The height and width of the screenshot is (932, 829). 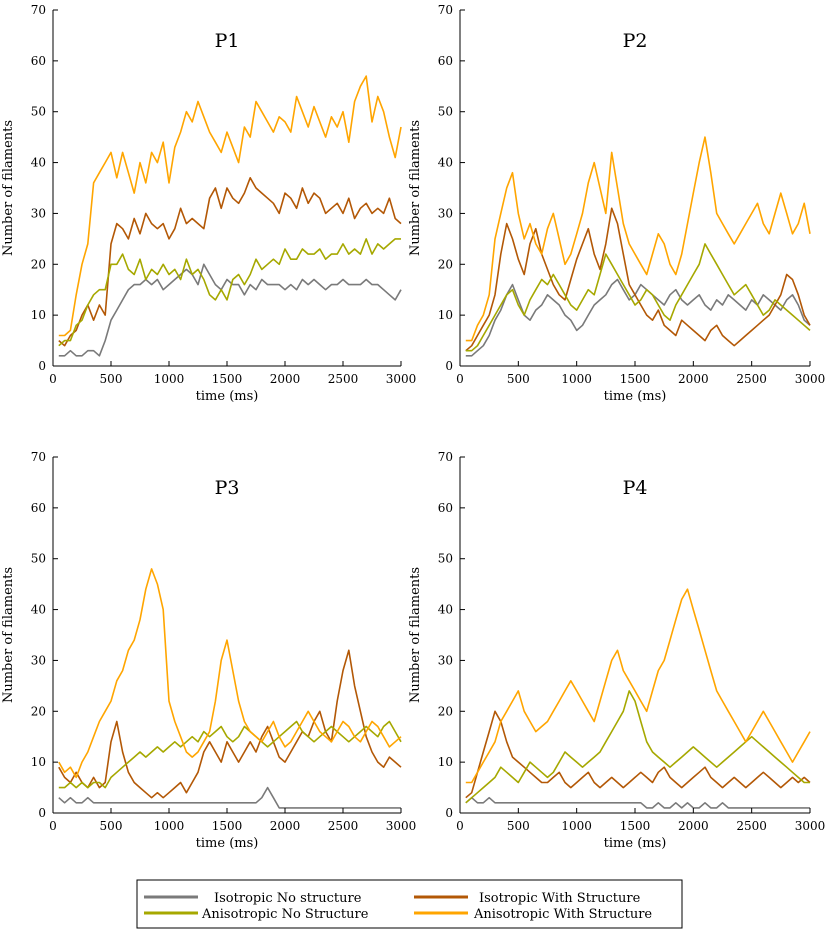 I want to click on y-tick-label-p3: 40, so click(x=38, y=610).